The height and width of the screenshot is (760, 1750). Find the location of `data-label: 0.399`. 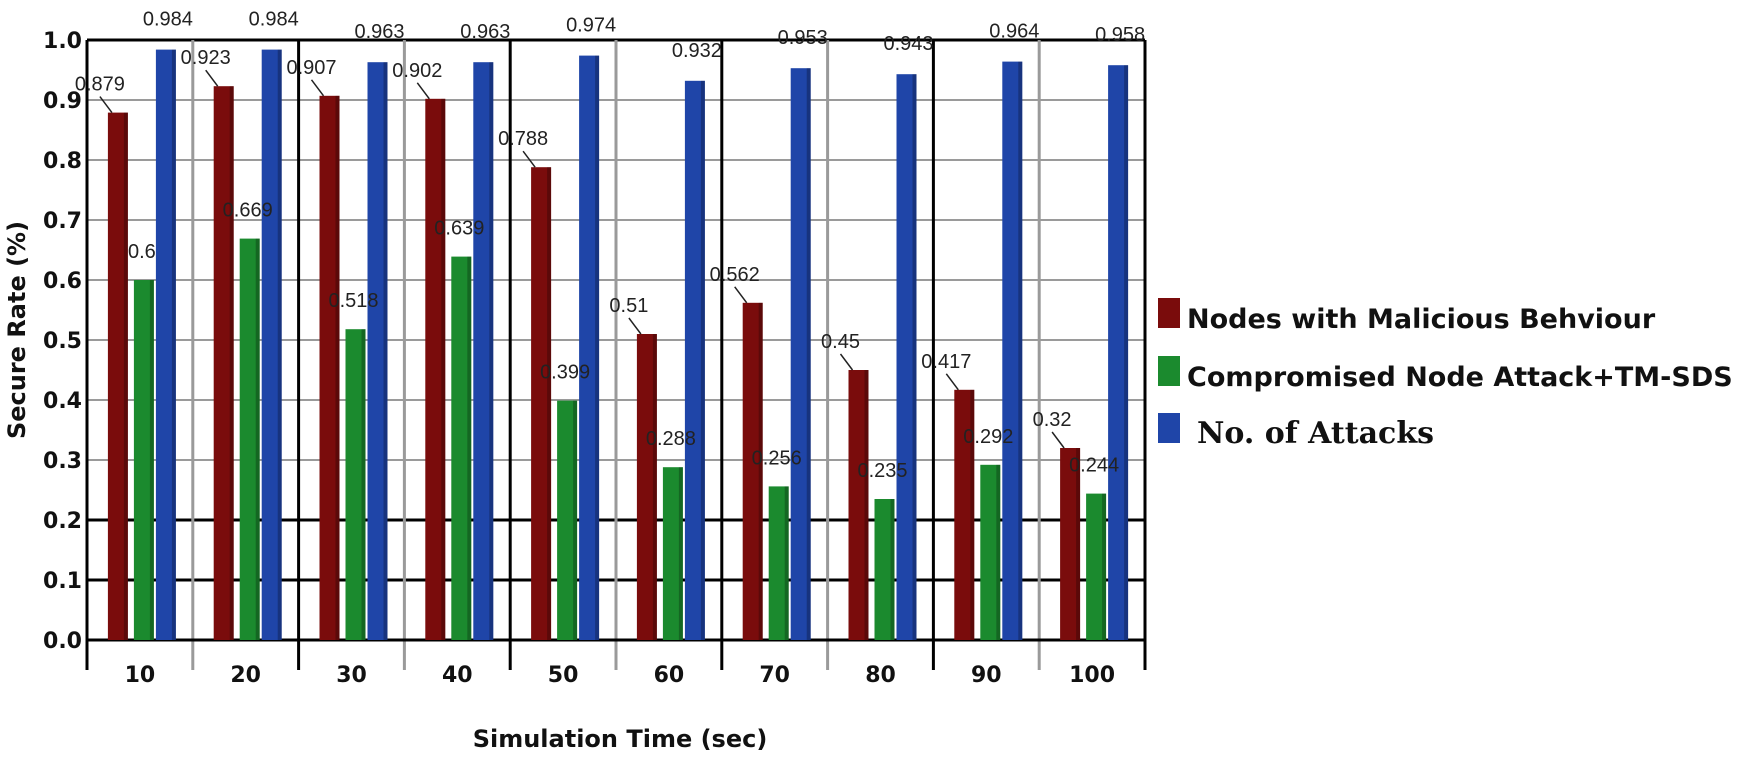

data-label: 0.399 is located at coordinates (565, 373).